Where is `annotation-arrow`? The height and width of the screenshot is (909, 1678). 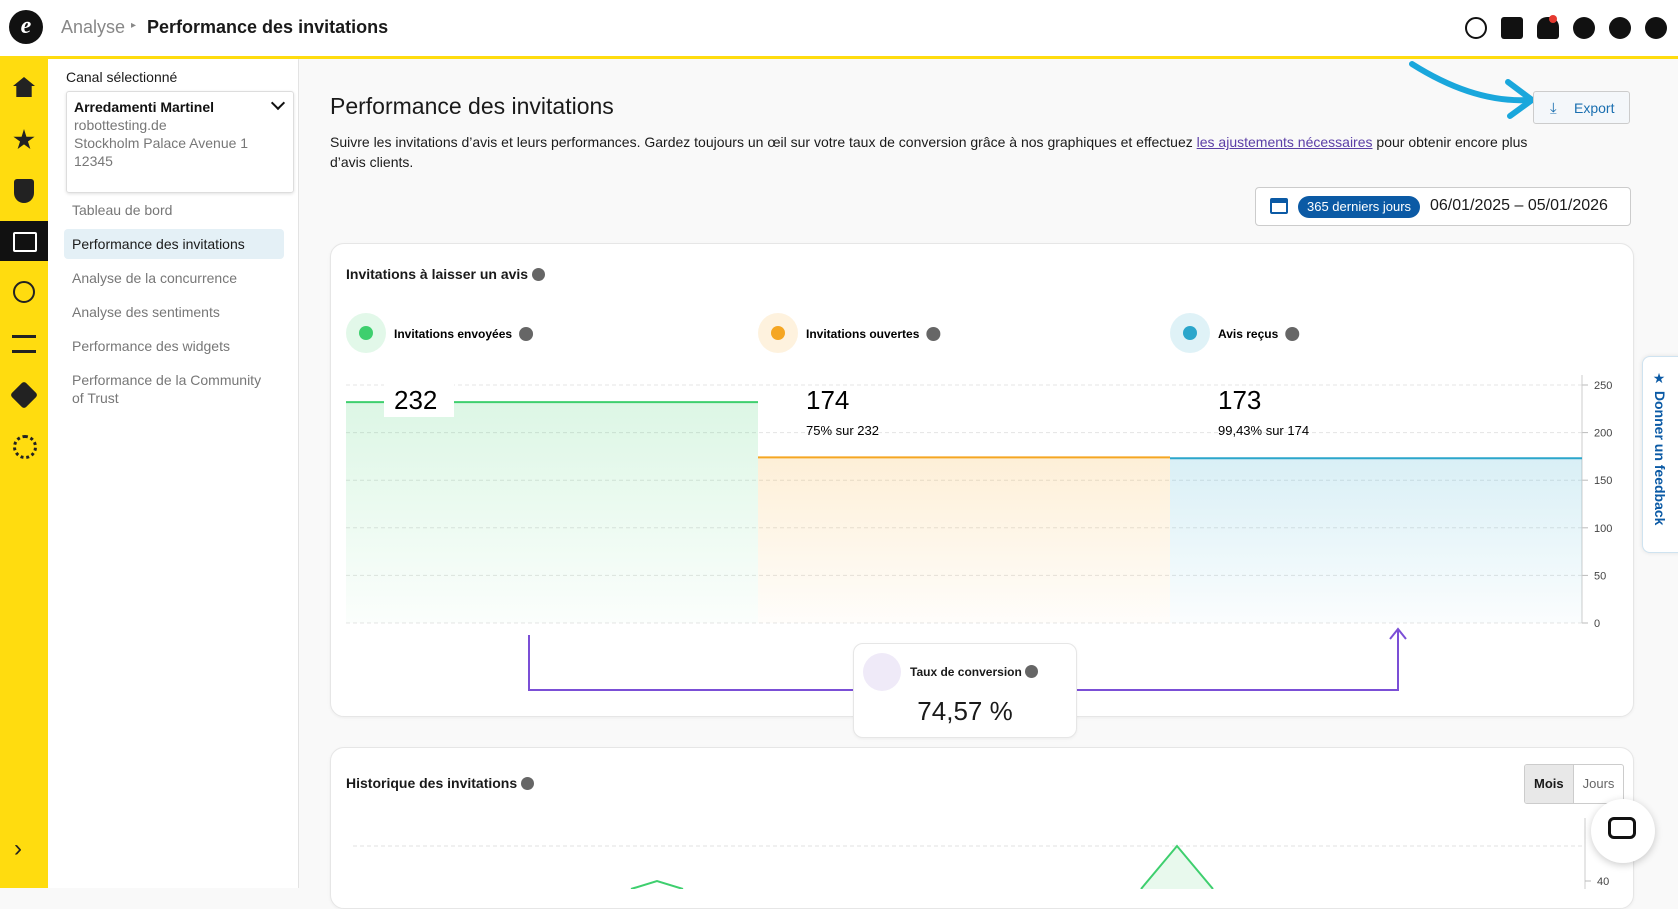 annotation-arrow is located at coordinates (1473, 90).